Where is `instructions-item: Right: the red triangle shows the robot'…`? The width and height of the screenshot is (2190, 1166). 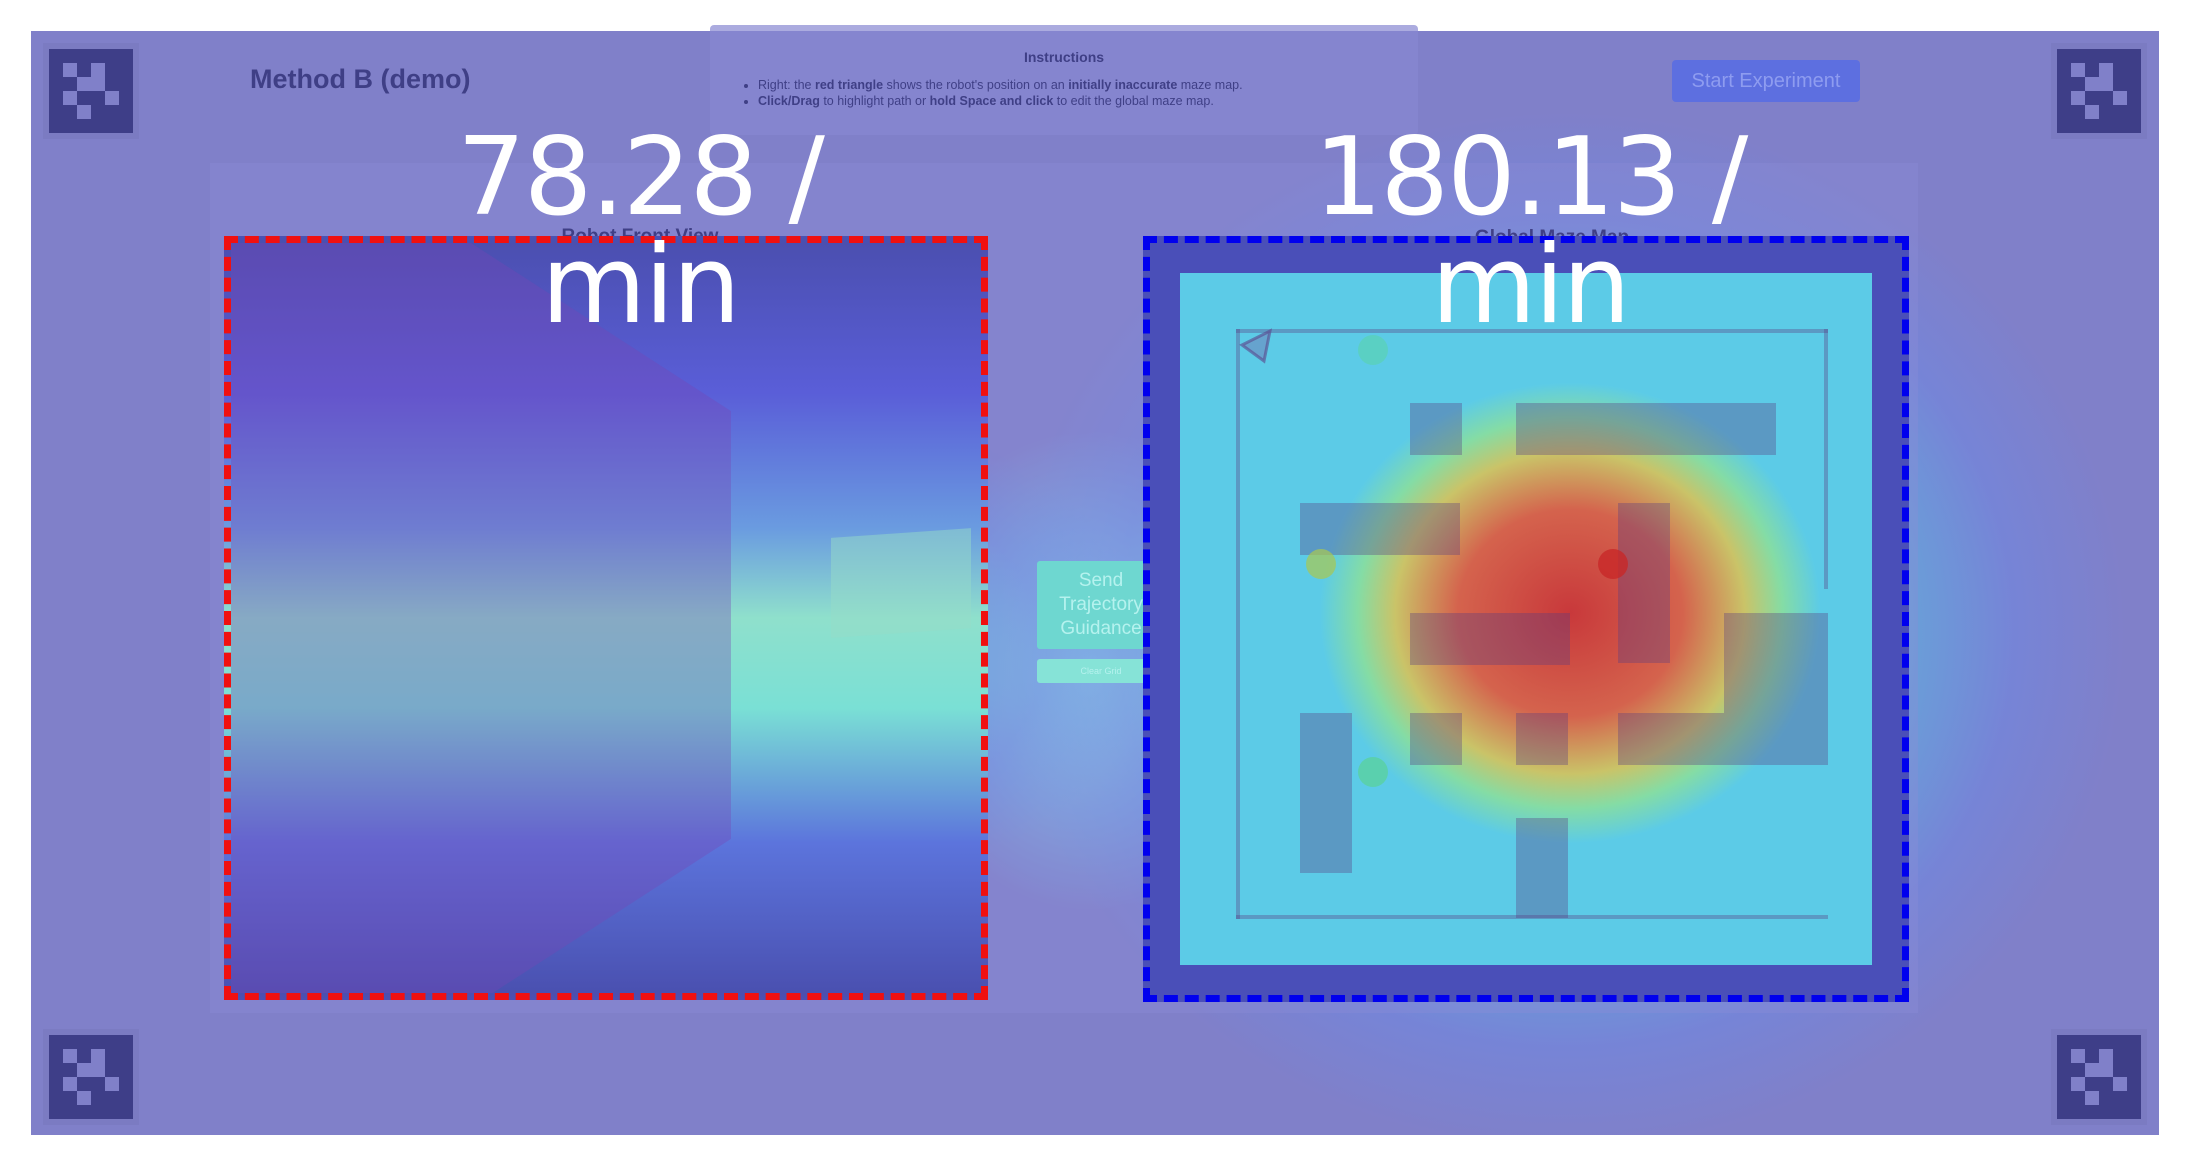 instructions-item: Right: the red triangle shows the robot'… is located at coordinates (1073, 85).